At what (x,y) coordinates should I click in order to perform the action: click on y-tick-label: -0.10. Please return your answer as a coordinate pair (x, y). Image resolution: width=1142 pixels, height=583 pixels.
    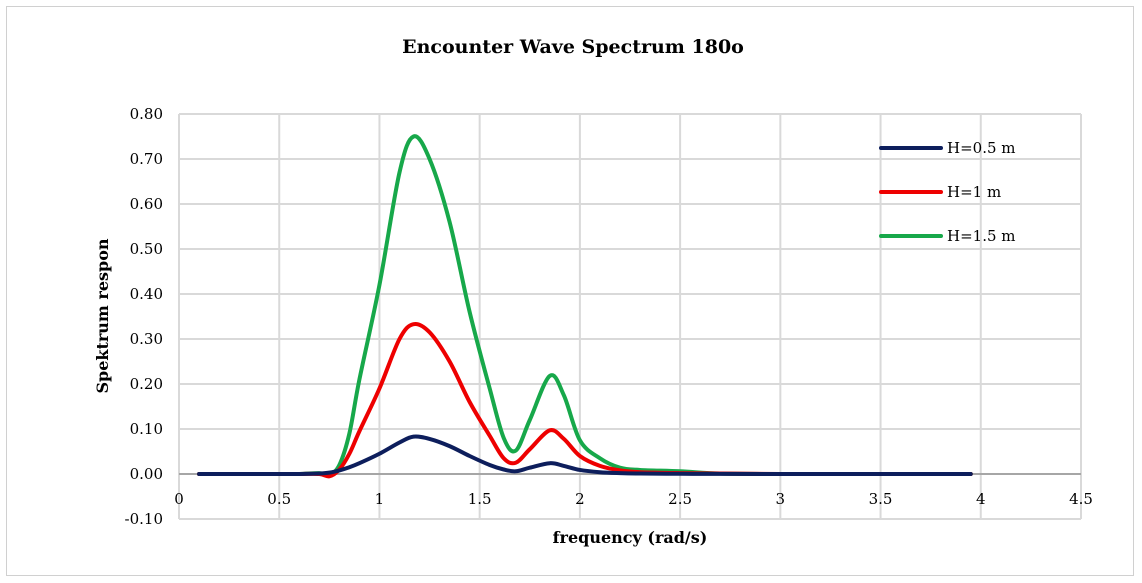
    Looking at the image, I should click on (144, 519).